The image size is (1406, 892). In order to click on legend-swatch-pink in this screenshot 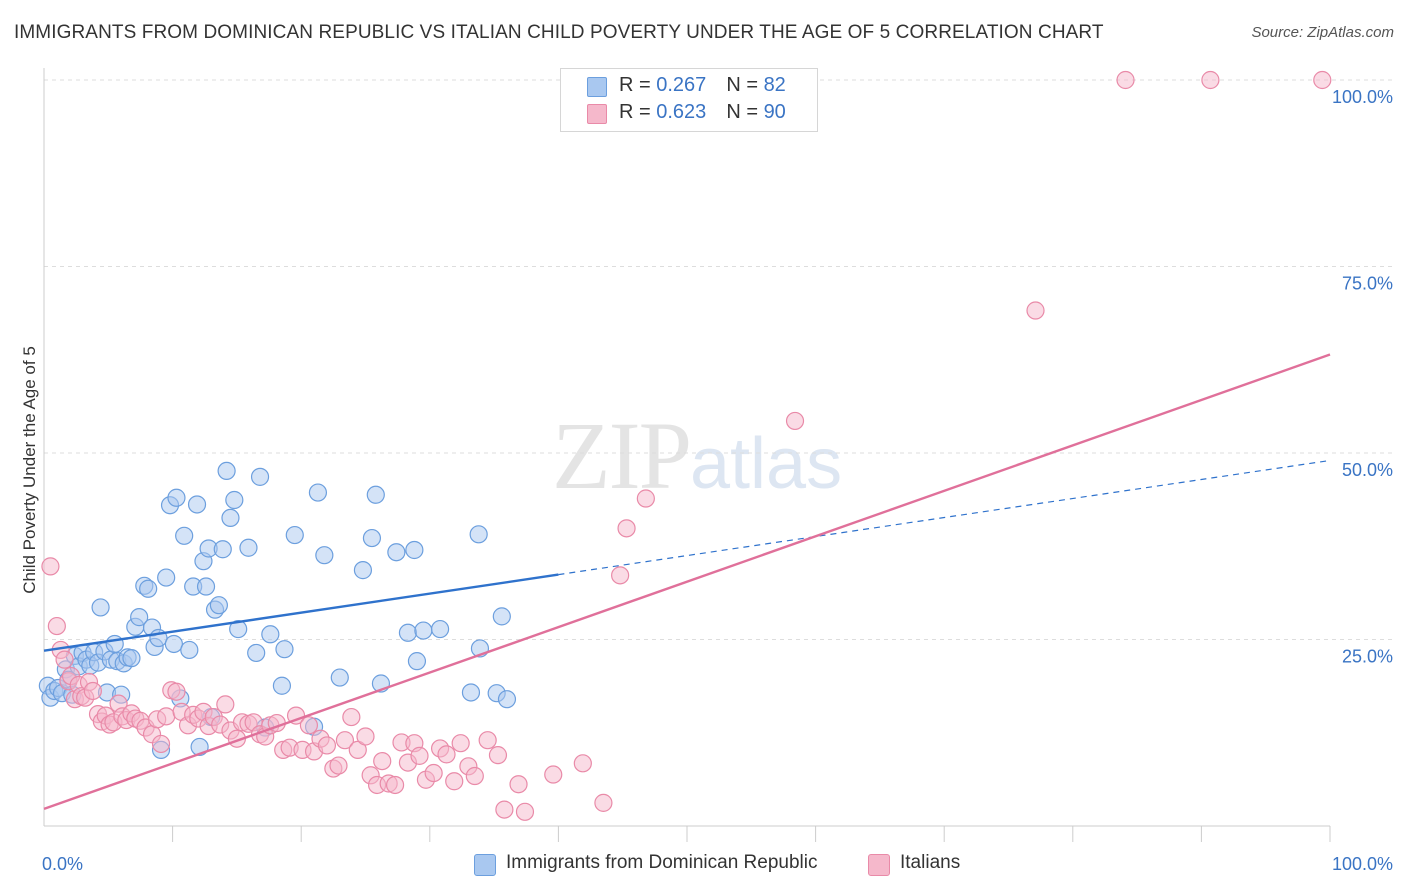, I will do `click(597, 114)`.